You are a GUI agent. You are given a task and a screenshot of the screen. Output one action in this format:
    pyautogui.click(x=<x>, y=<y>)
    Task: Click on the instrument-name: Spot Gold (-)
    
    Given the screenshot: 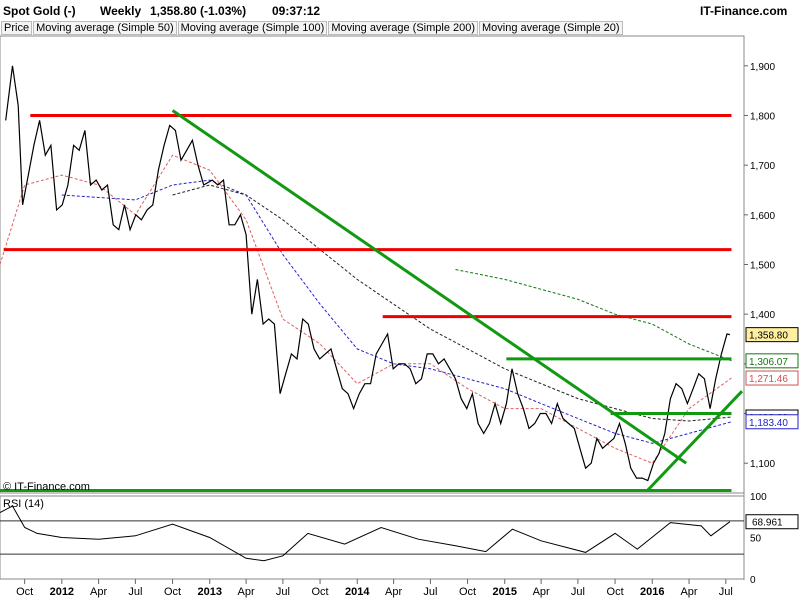 What is the action you would take?
    pyautogui.click(x=39, y=11)
    